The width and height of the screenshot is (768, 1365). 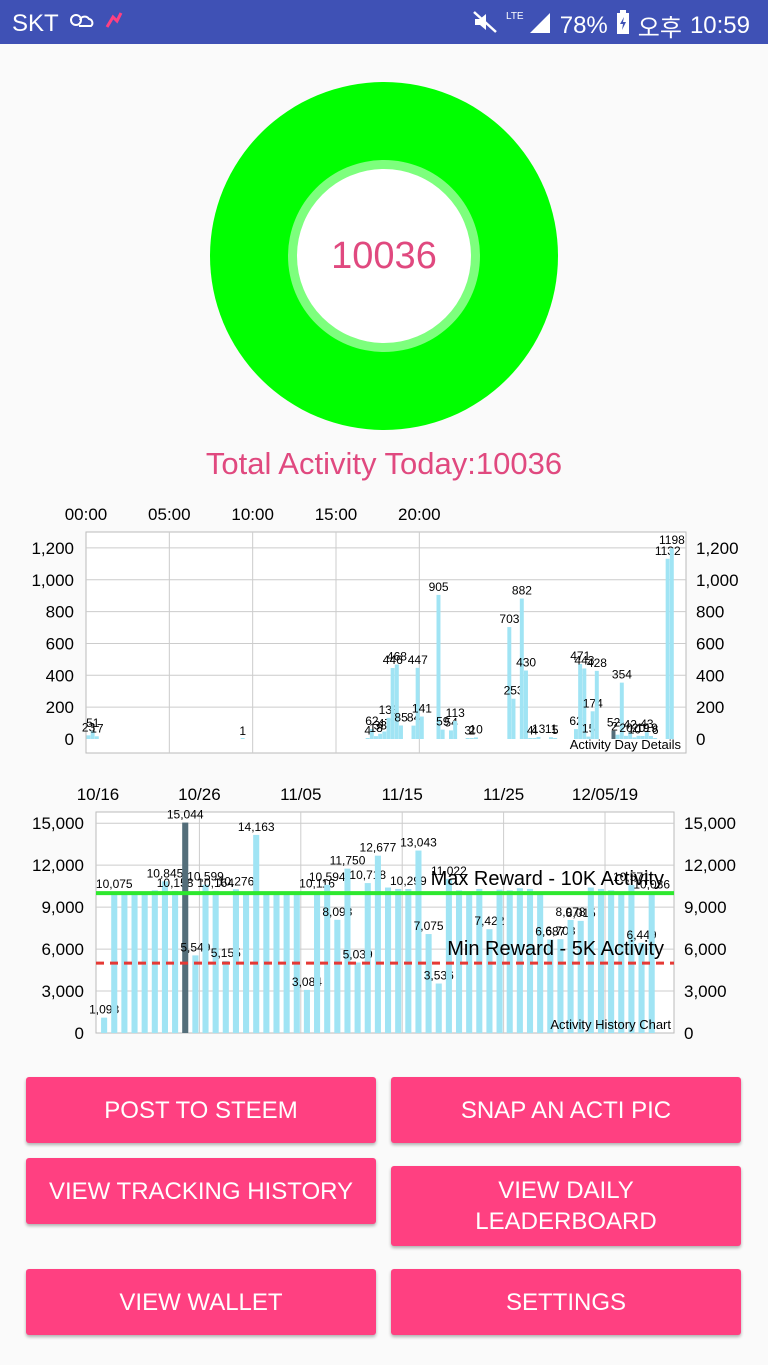 What do you see at coordinates (402, 794) in the screenshot?
I see `history-x-tick: 11/15` at bounding box center [402, 794].